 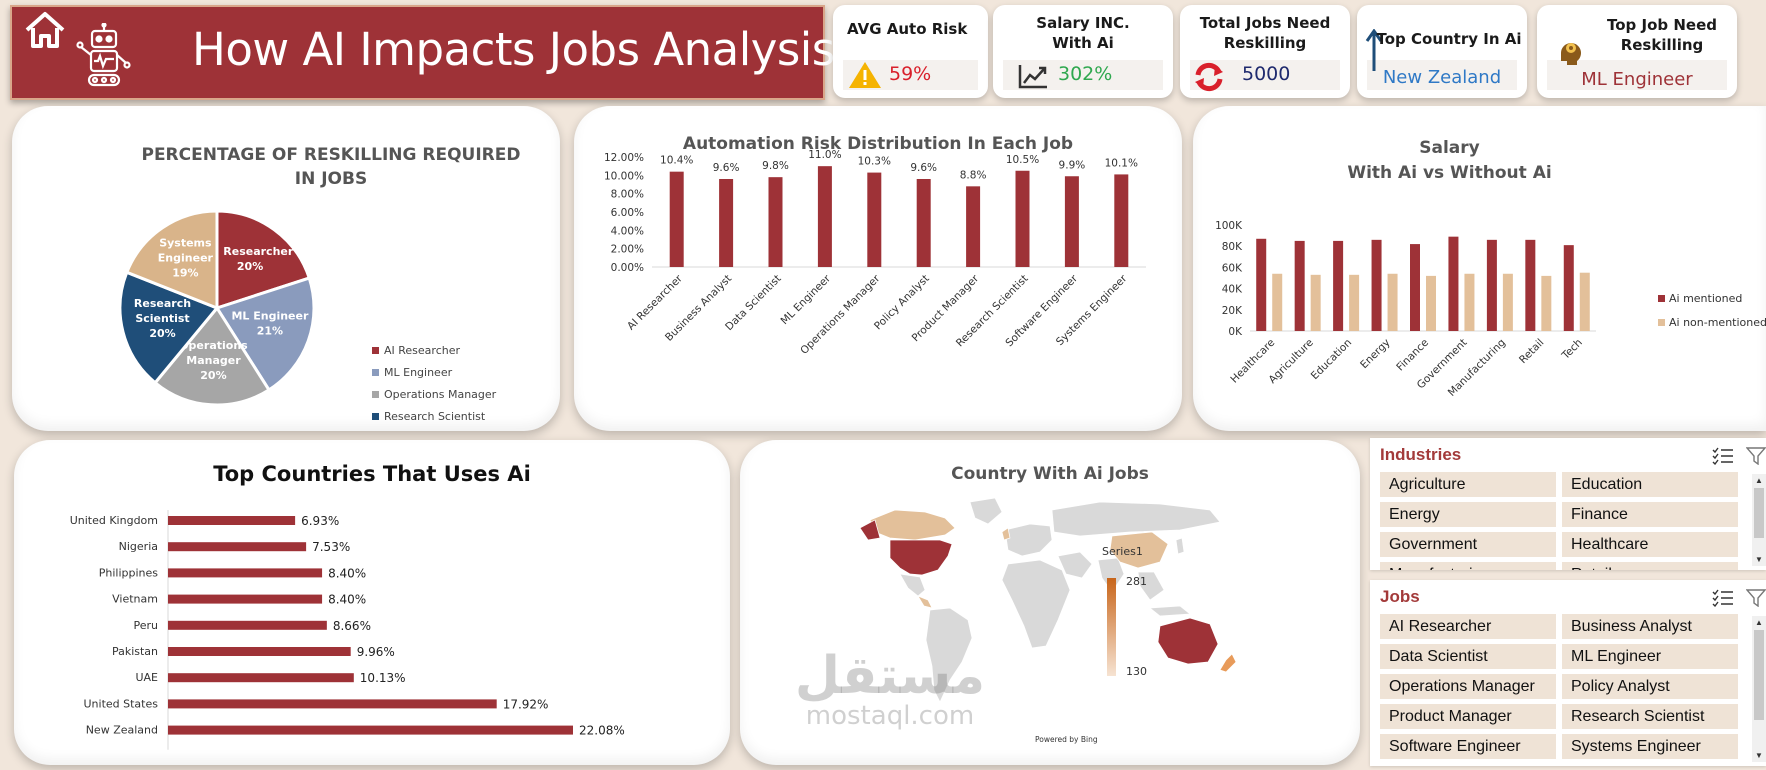 I want to click on map-country-russia, so click(x=1136, y=519).